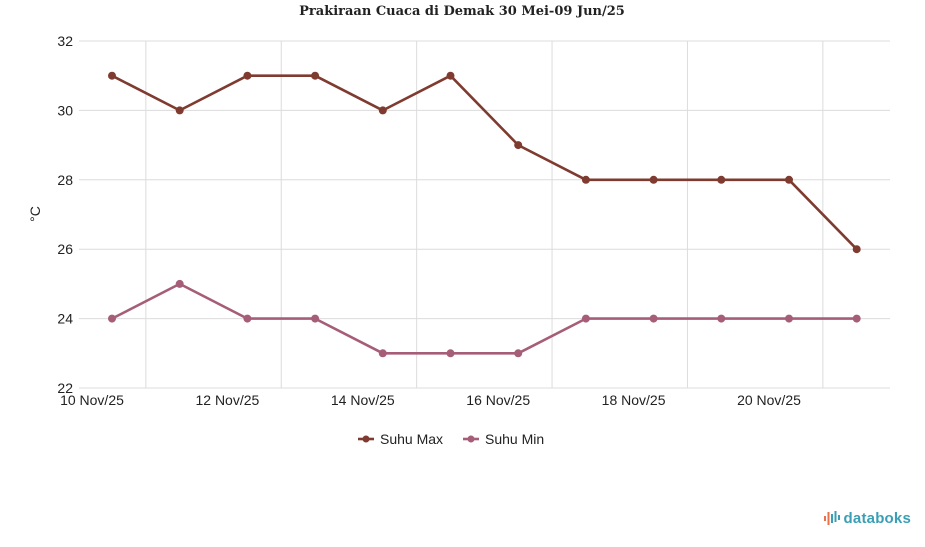 This screenshot has width=925, height=547. What do you see at coordinates (411, 439) in the screenshot?
I see `legend-item-label: Suhu Max` at bounding box center [411, 439].